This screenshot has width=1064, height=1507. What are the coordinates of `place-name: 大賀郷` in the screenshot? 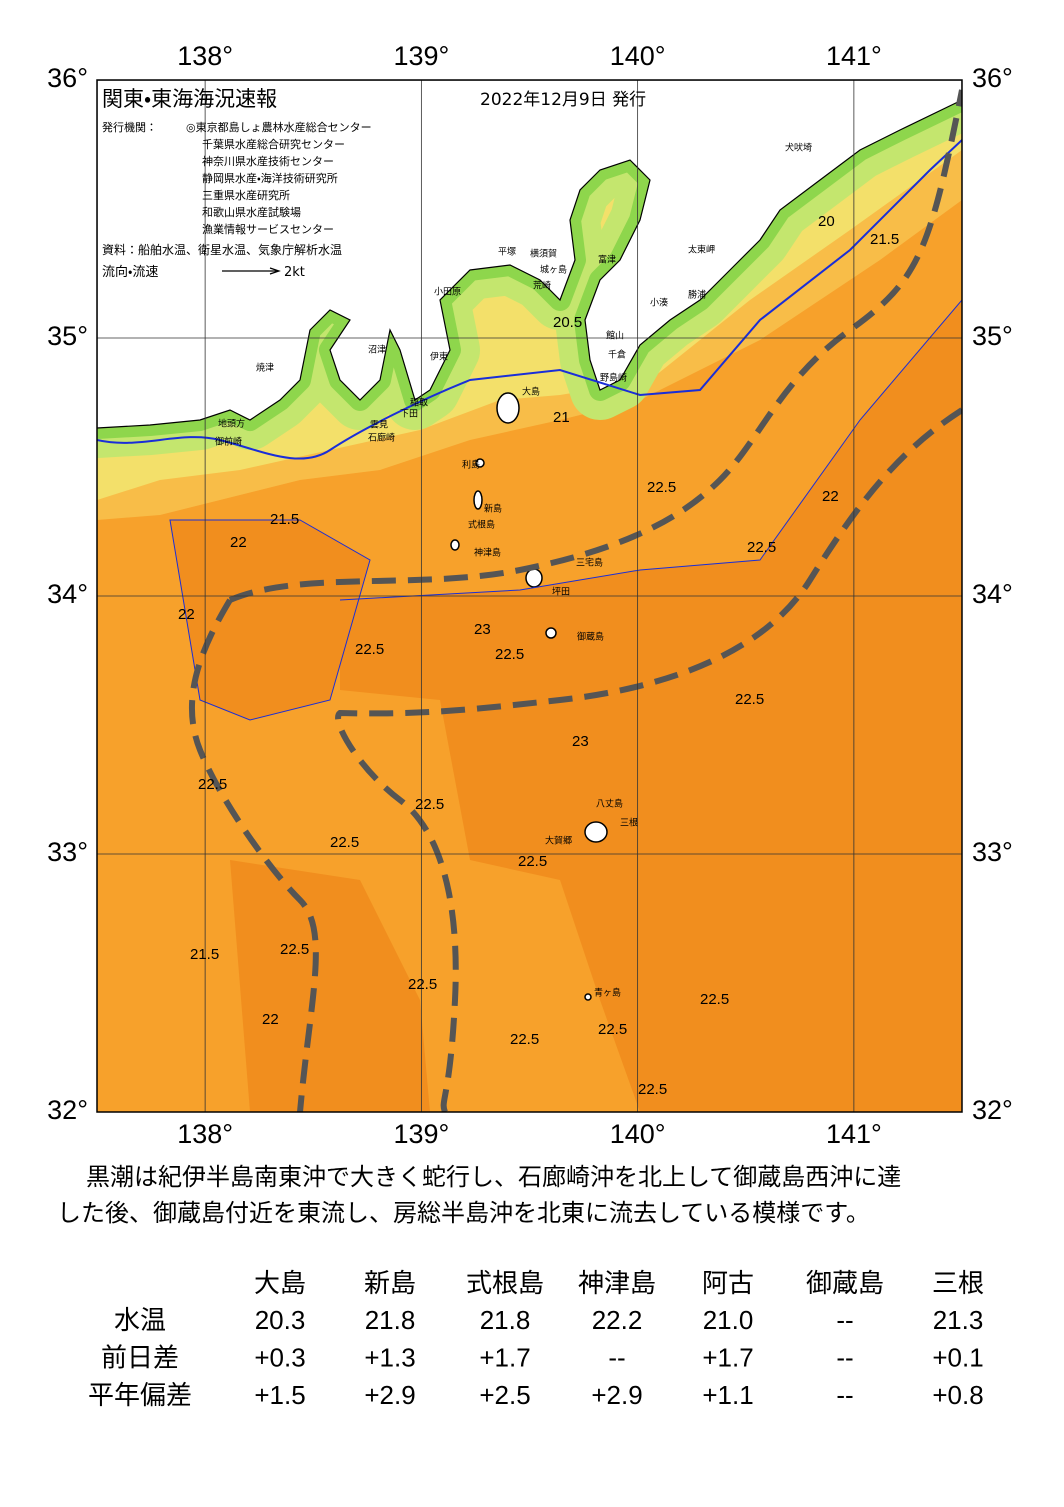 It's located at (558, 841).